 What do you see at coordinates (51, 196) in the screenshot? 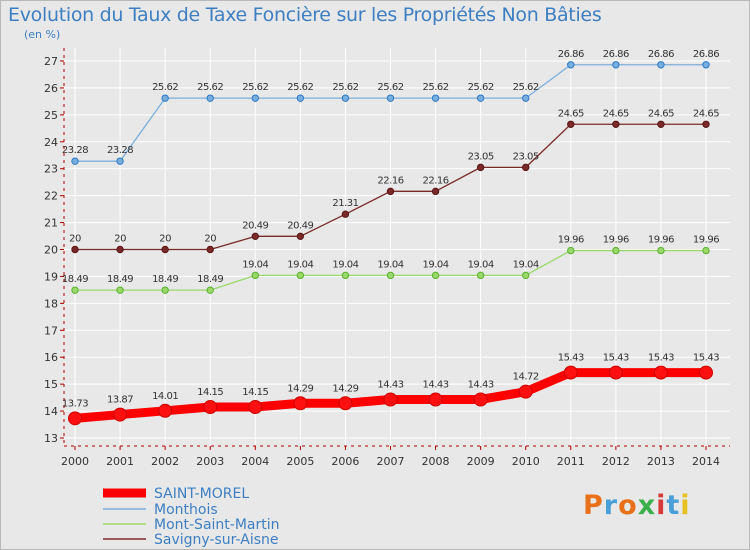
I see `y-tick-label: 22` at bounding box center [51, 196].